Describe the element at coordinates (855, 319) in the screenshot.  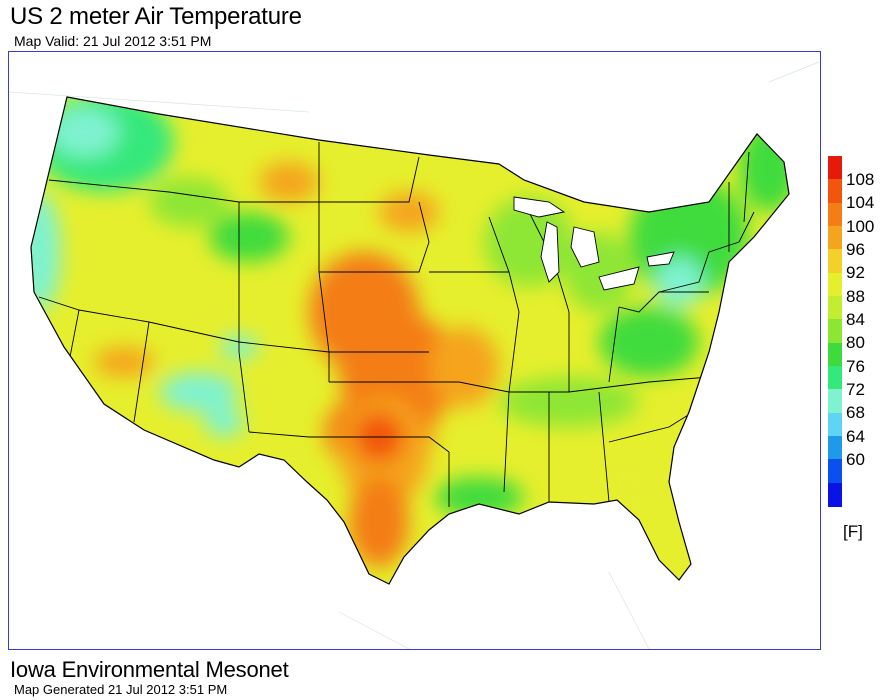
I see `legend-tick-label: 84` at that location.